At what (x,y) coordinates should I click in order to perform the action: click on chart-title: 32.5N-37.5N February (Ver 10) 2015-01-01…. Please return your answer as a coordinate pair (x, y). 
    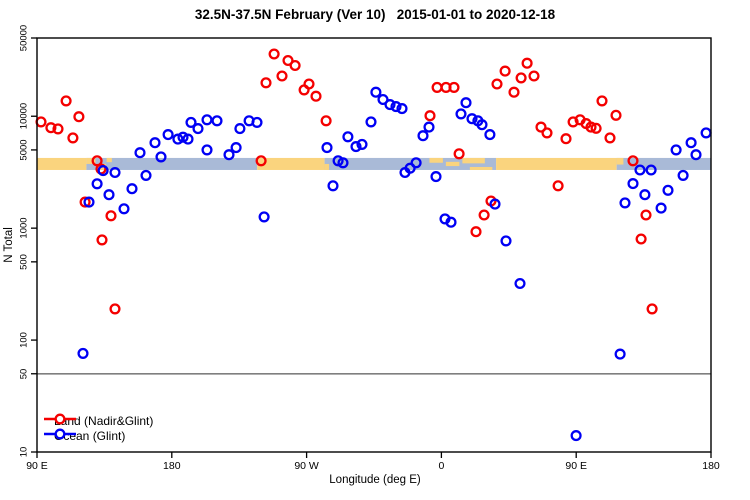
    Looking at the image, I should click on (375, 14).